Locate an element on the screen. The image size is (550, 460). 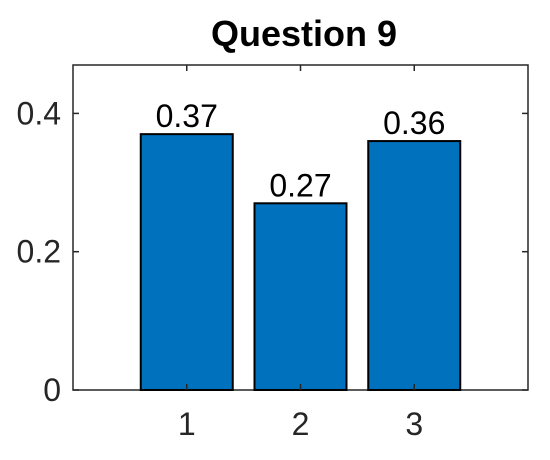
x-tick-label: 2 is located at coordinates (301, 424).